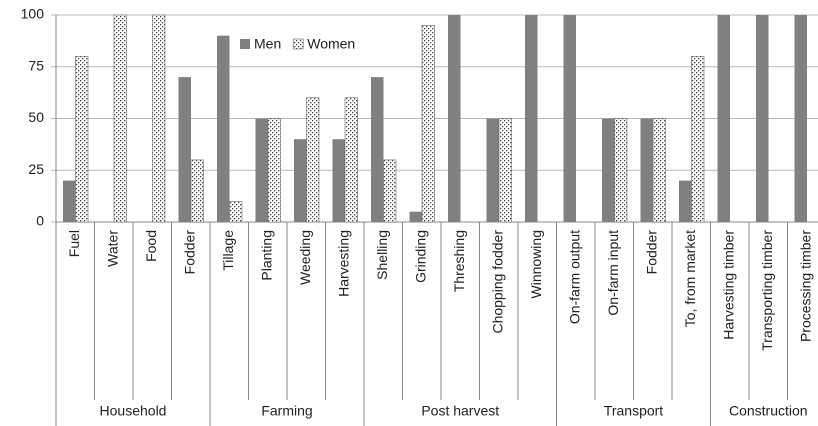  What do you see at coordinates (634, 411) in the screenshot?
I see `group-label: Transport` at bounding box center [634, 411].